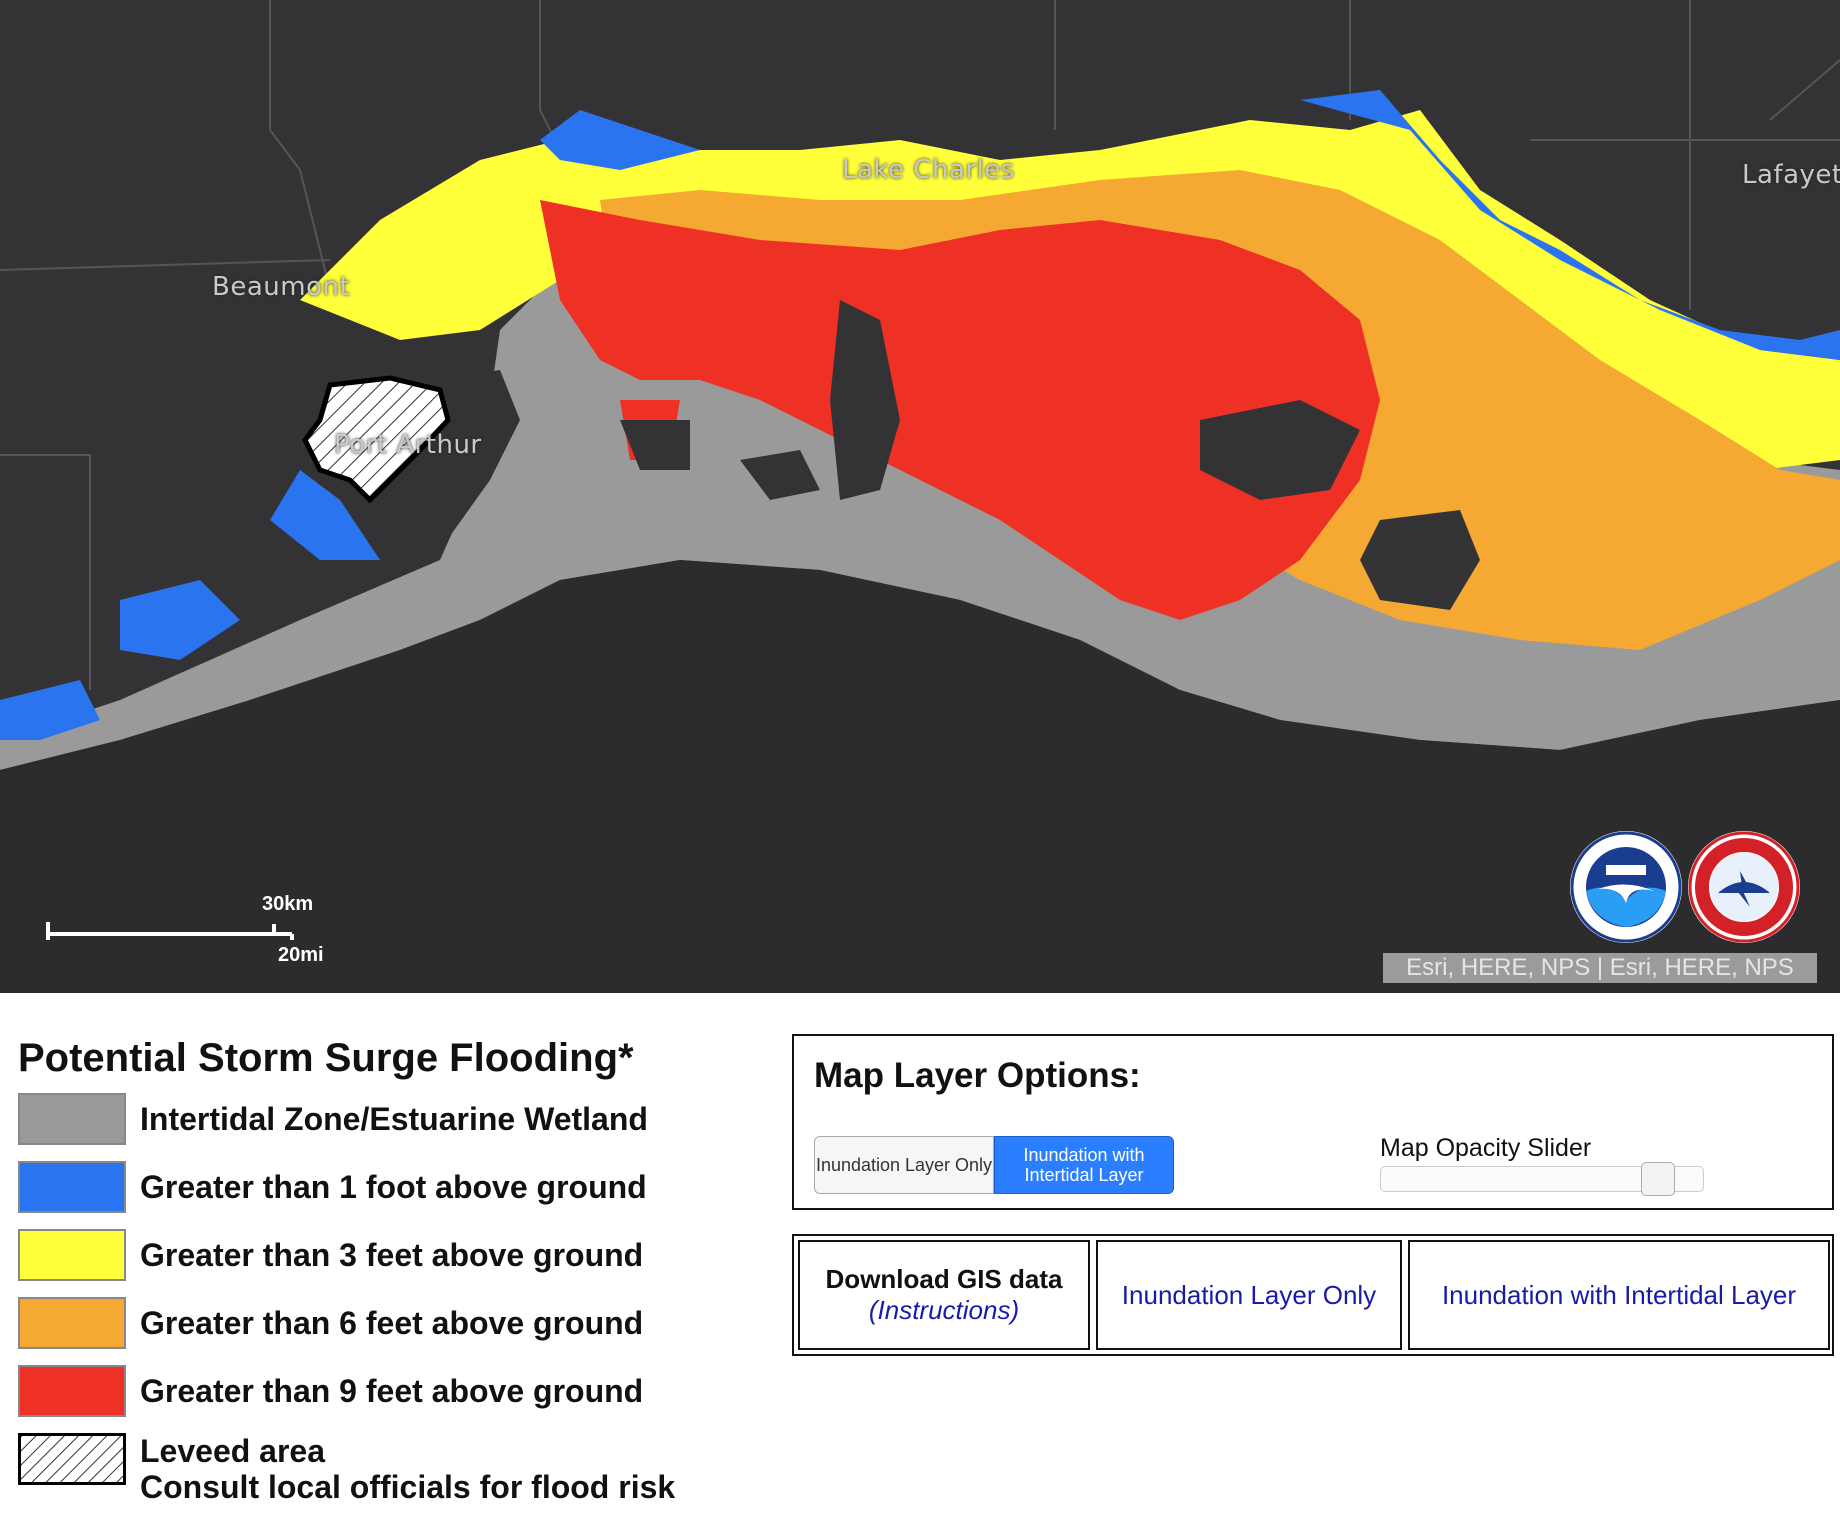 The height and width of the screenshot is (1533, 1840). What do you see at coordinates (408, 445) in the screenshot?
I see `city-label-port-arthur: Port Arthur` at bounding box center [408, 445].